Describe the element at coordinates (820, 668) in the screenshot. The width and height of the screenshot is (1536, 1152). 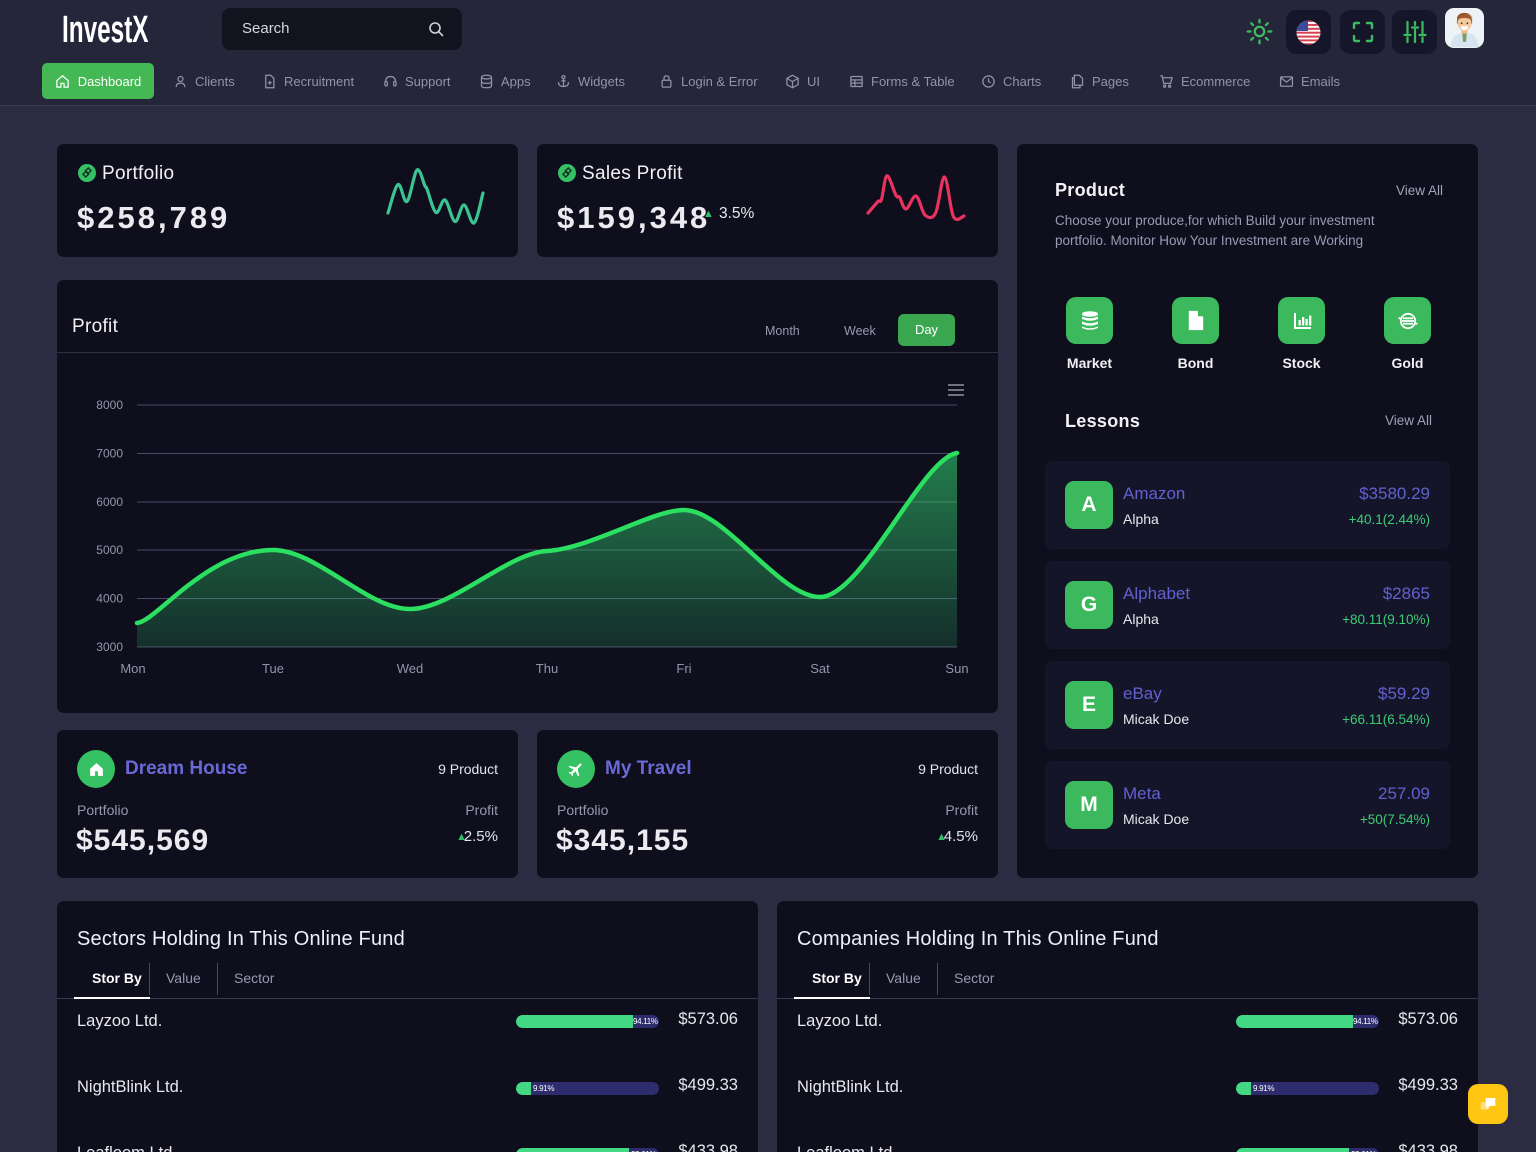
I see `svg-text: Sat` at that location.